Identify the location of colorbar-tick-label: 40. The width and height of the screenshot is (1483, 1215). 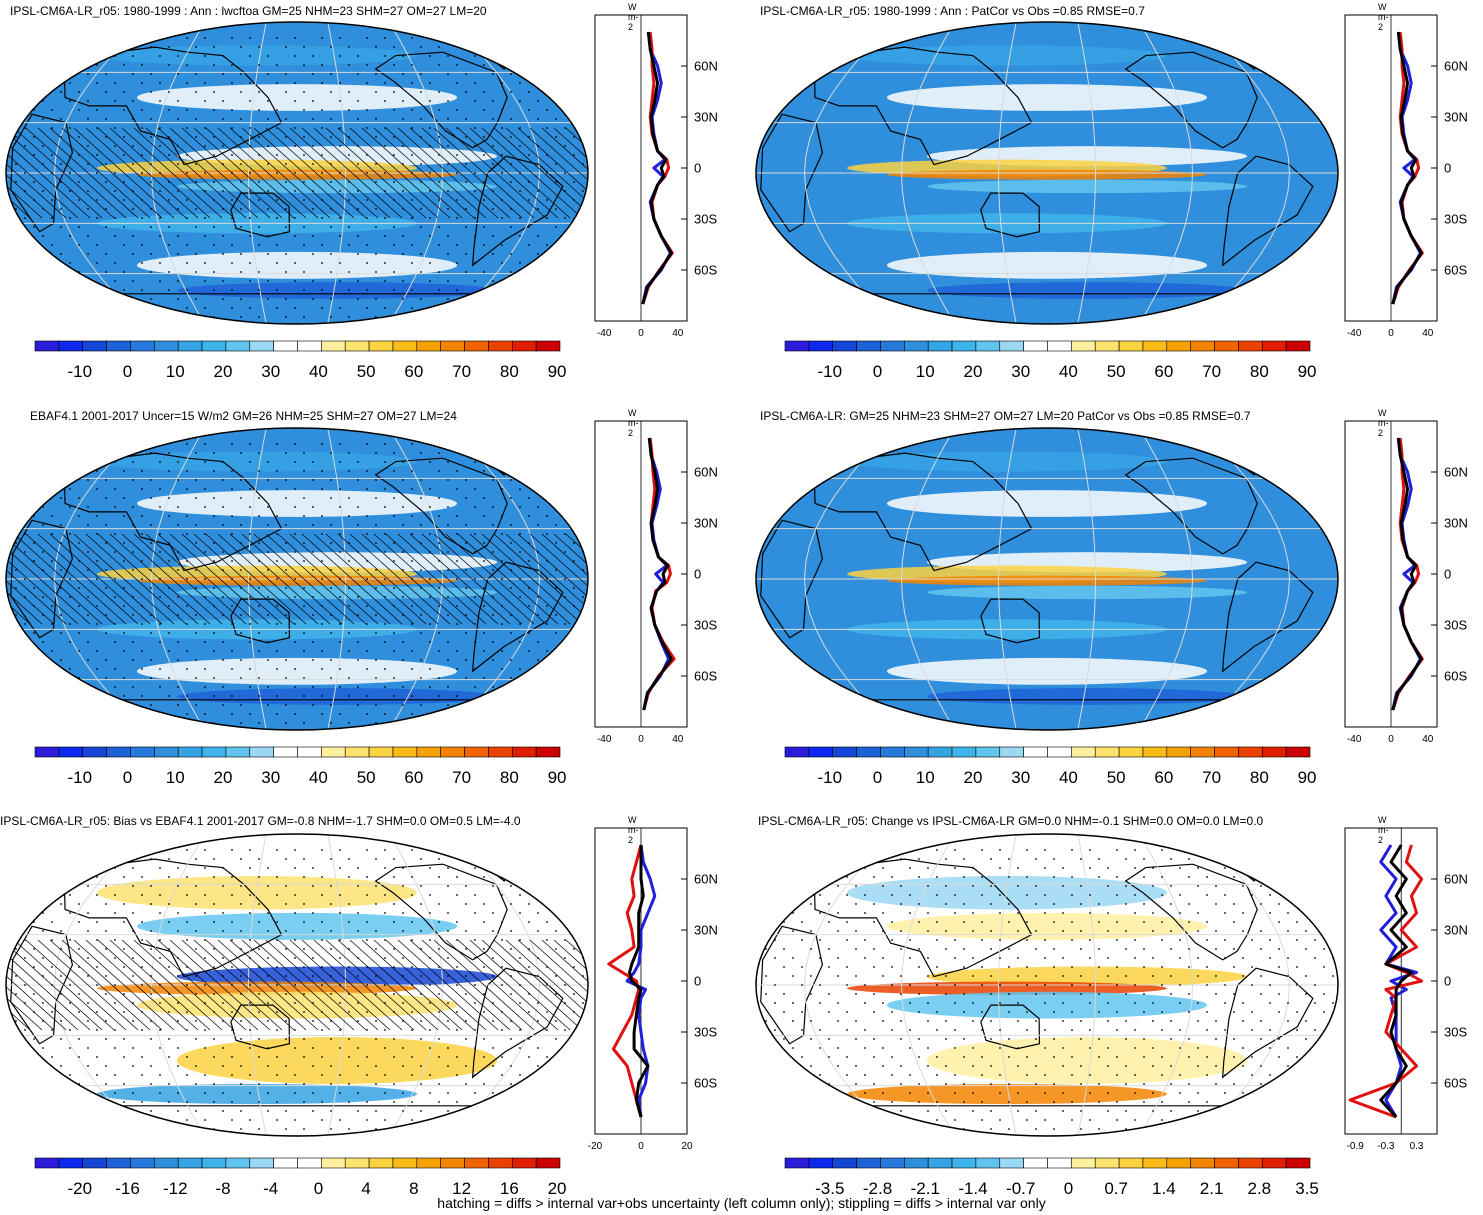
(318, 371).